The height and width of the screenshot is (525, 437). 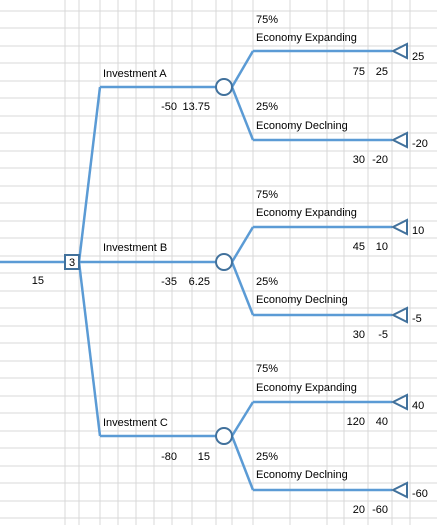 What do you see at coordinates (38, 281) in the screenshot?
I see `root-value: 15` at bounding box center [38, 281].